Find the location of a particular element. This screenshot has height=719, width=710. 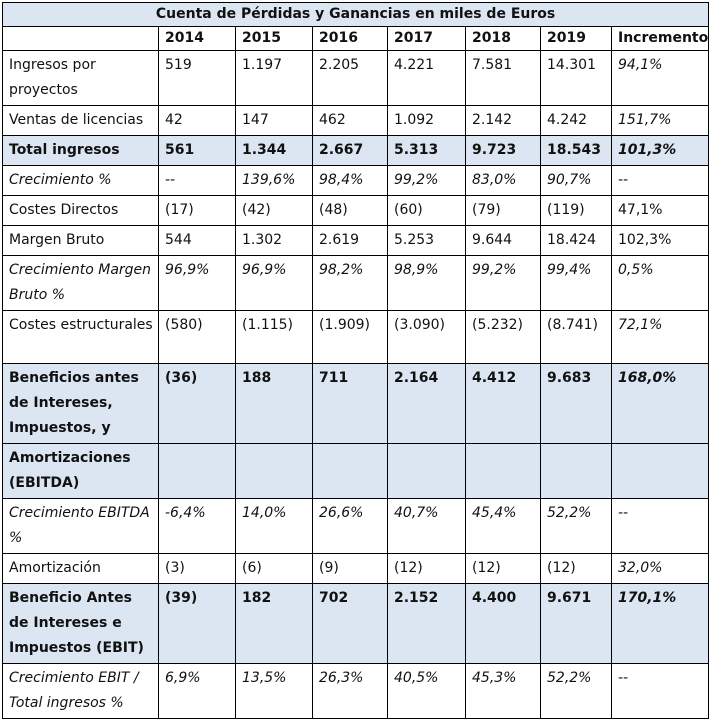

cell-value: 1.092 is located at coordinates (426, 120).